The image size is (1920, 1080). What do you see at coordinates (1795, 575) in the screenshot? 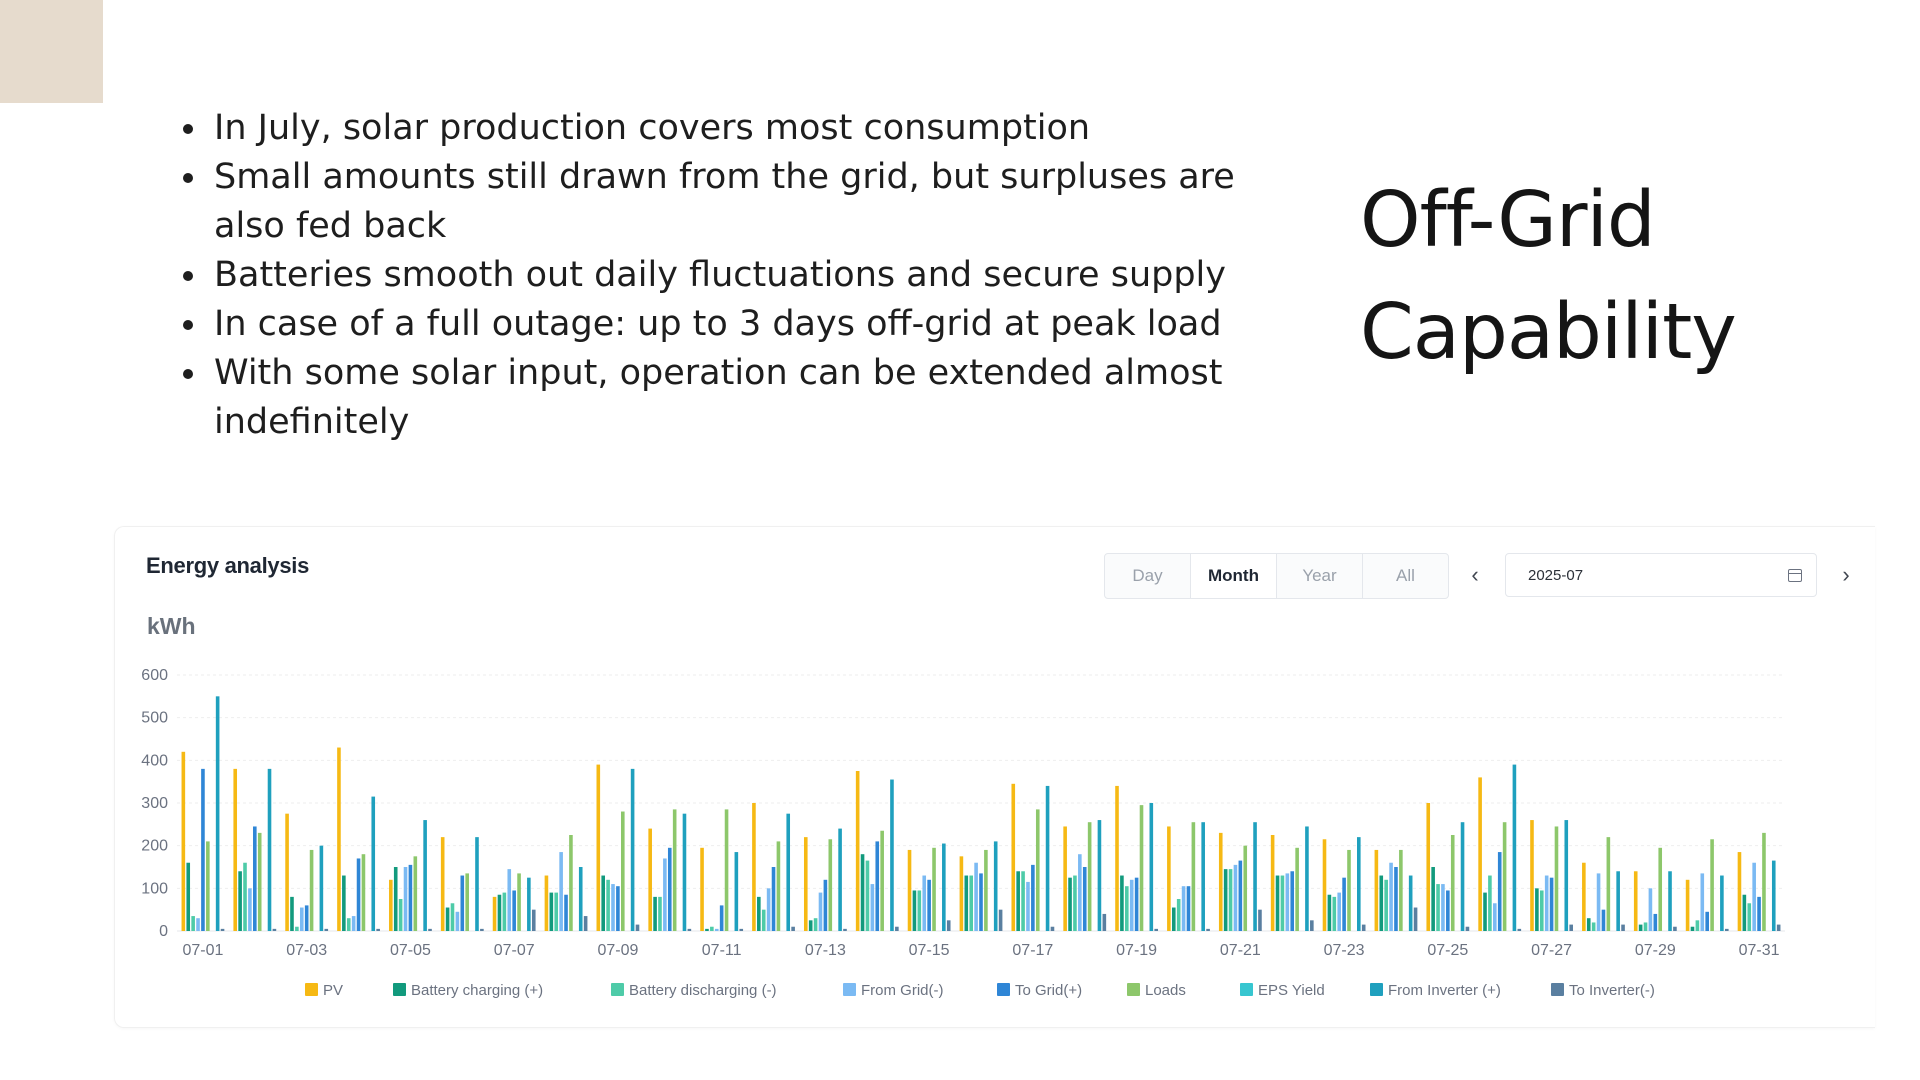
I see `calendar-icon` at bounding box center [1795, 575].